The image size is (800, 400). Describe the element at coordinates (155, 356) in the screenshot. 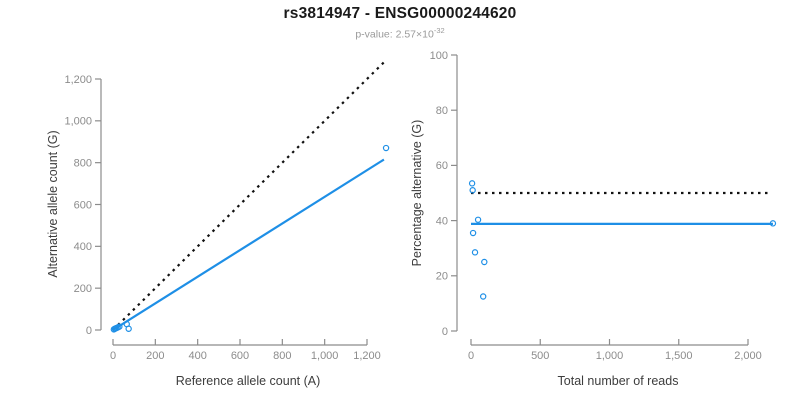

I see `x-tick-label: 200` at that location.